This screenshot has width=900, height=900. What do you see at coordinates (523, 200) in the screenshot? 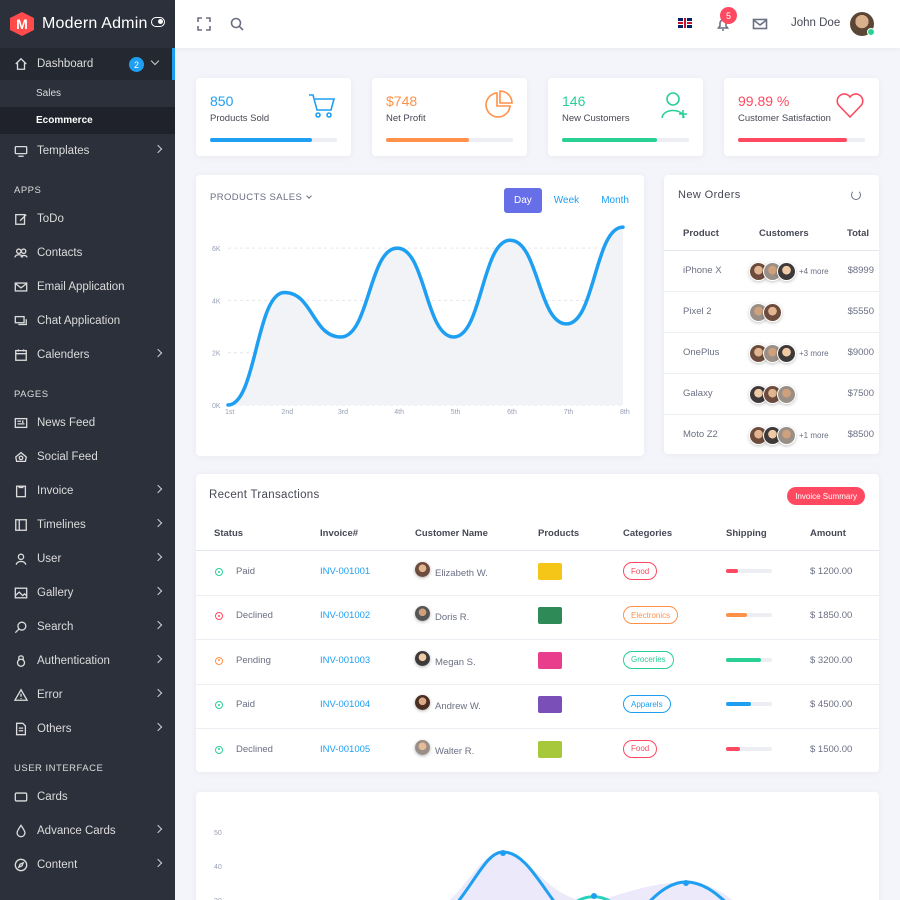
I see `tab-day: Day` at bounding box center [523, 200].